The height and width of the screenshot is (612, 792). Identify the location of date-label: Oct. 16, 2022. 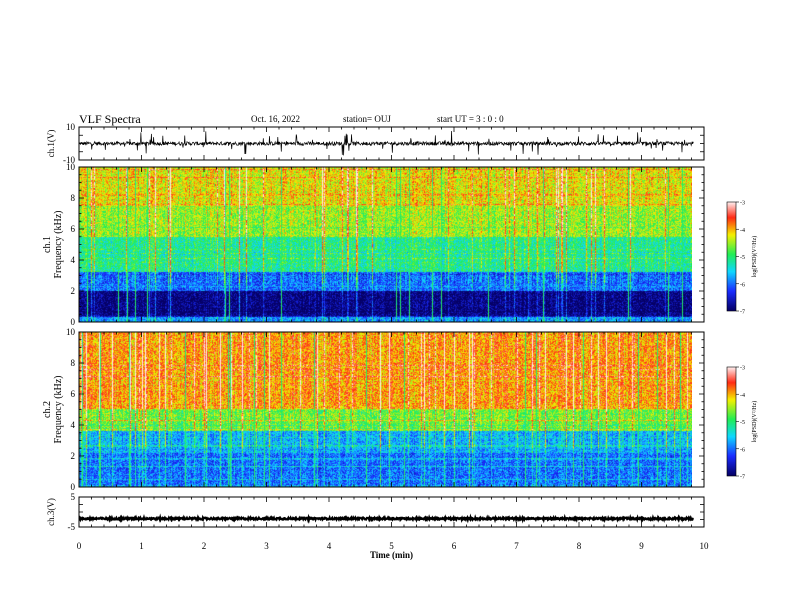
(275, 119).